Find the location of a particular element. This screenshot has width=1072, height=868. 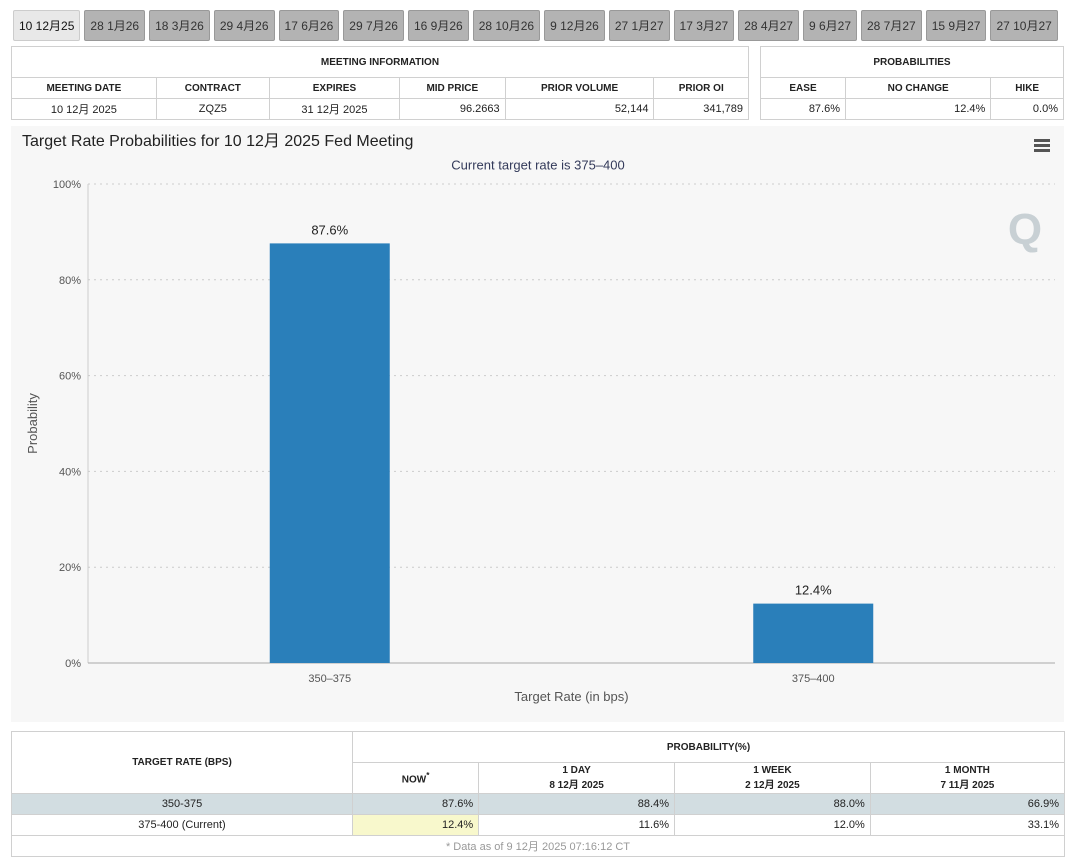

column-date: 2 12月 2025 is located at coordinates (772, 785).